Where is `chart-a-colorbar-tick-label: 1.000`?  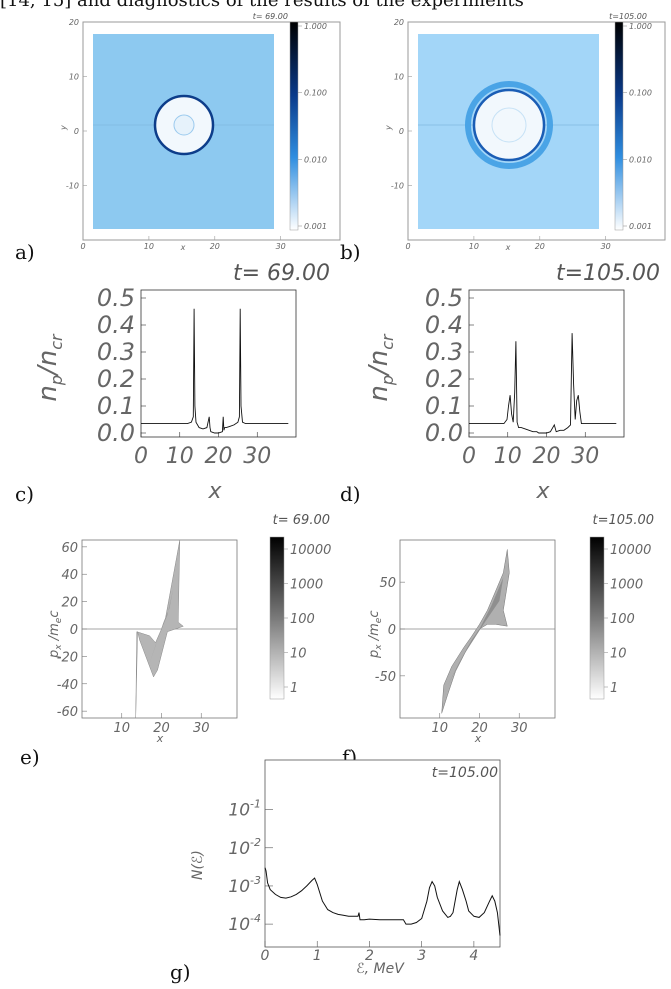 chart-a-colorbar-tick-label: 1.000 is located at coordinates (315, 26).